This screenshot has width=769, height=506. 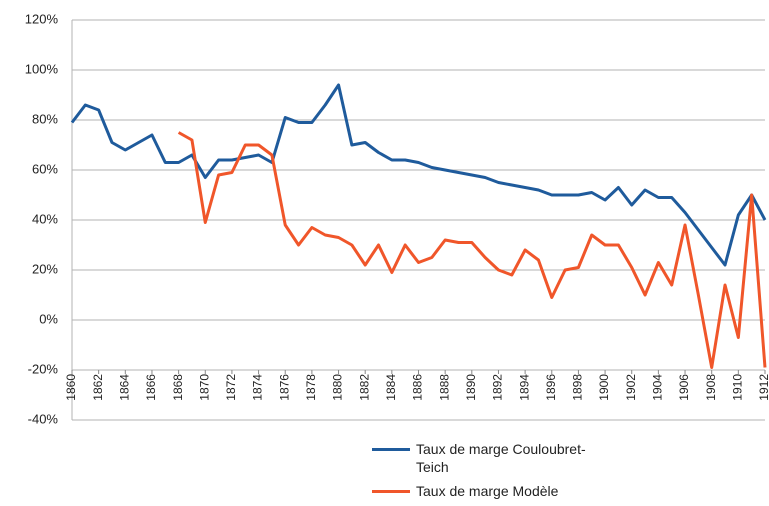 What do you see at coordinates (311, 387) in the screenshot?
I see `x-tick-label: 1878` at bounding box center [311, 387].